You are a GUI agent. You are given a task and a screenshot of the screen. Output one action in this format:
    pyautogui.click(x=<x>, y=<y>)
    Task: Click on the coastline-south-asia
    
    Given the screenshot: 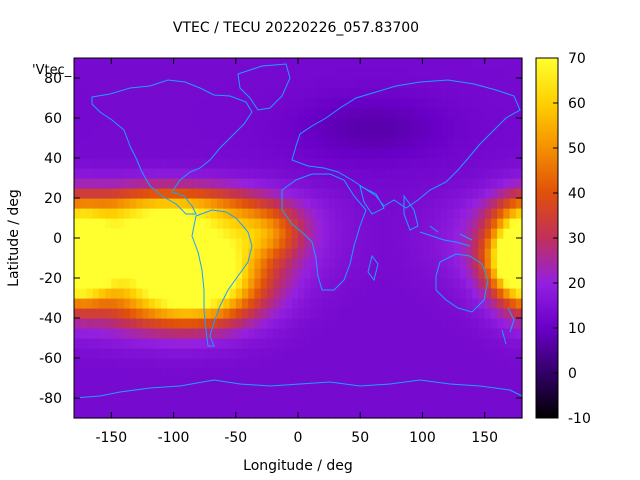 What is the action you would take?
    pyautogui.click(x=389, y=208)
    